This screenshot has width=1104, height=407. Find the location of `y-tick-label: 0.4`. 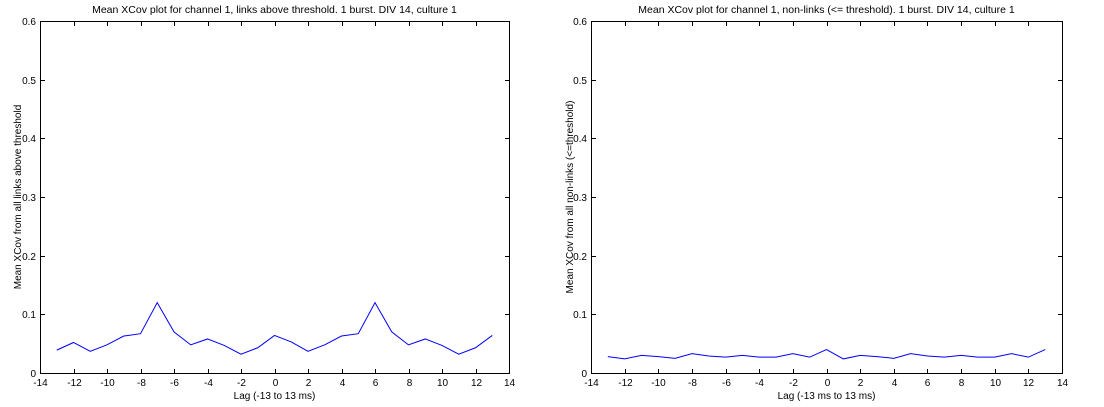

y-tick-label: 0.4 is located at coordinates (29, 139).